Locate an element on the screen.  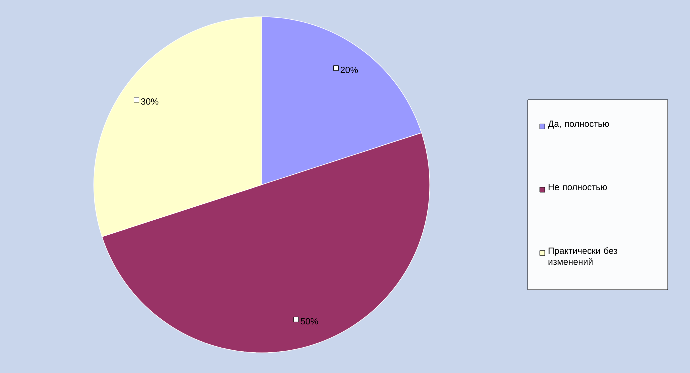
data-label: 30% is located at coordinates (150, 101).